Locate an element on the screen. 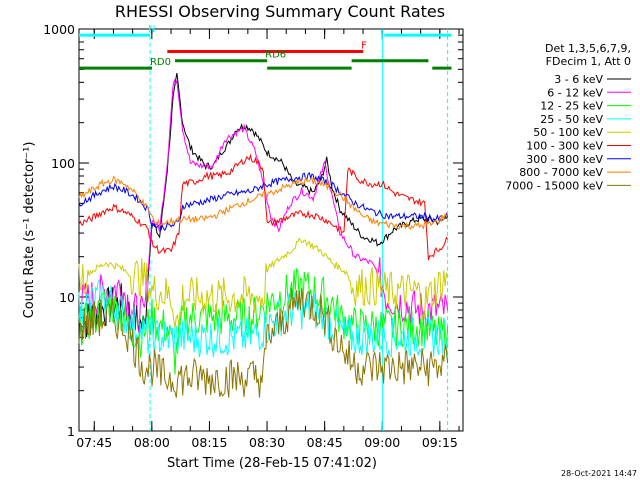  y-axis-label: Count Rate (s⁻¹ detector⁻¹) is located at coordinates (29, 230).